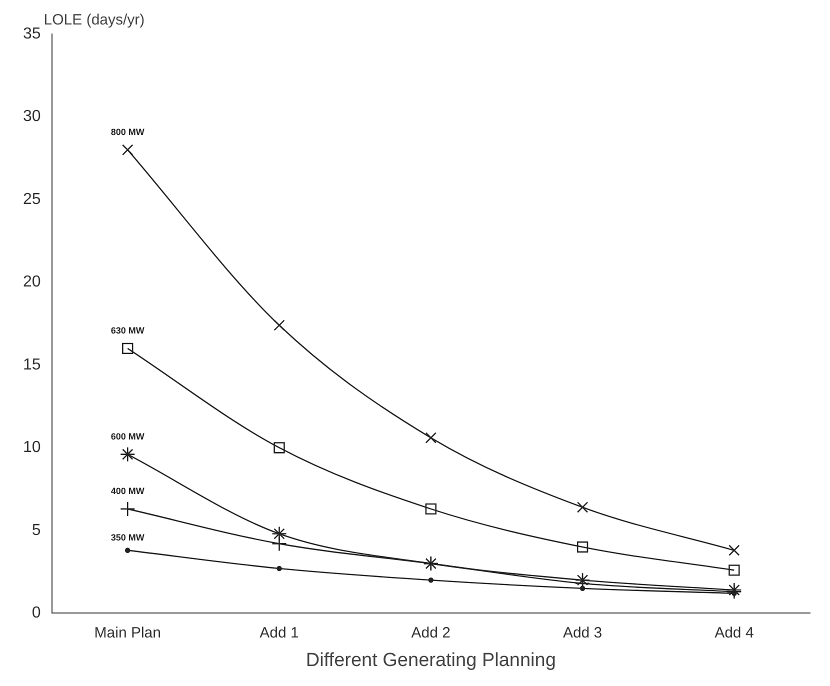 The height and width of the screenshot is (686, 830). Describe the element at coordinates (127, 330) in the screenshot. I see `series-label: 630 MW` at that location.